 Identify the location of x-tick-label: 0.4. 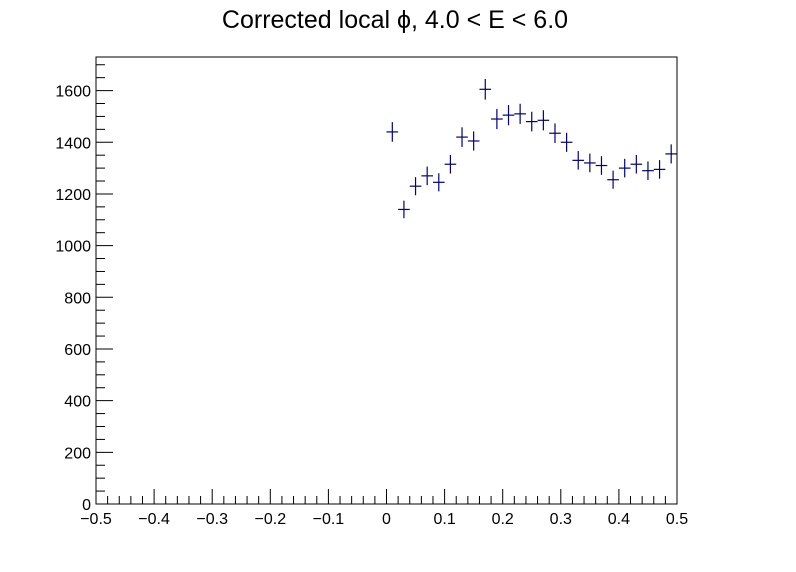
(619, 519).